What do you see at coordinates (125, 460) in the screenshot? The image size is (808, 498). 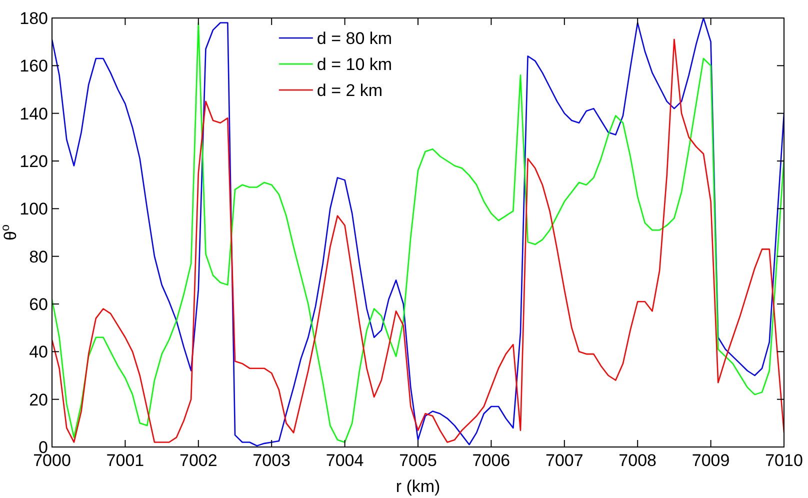 I see `x-tick-label: 7001` at bounding box center [125, 460].